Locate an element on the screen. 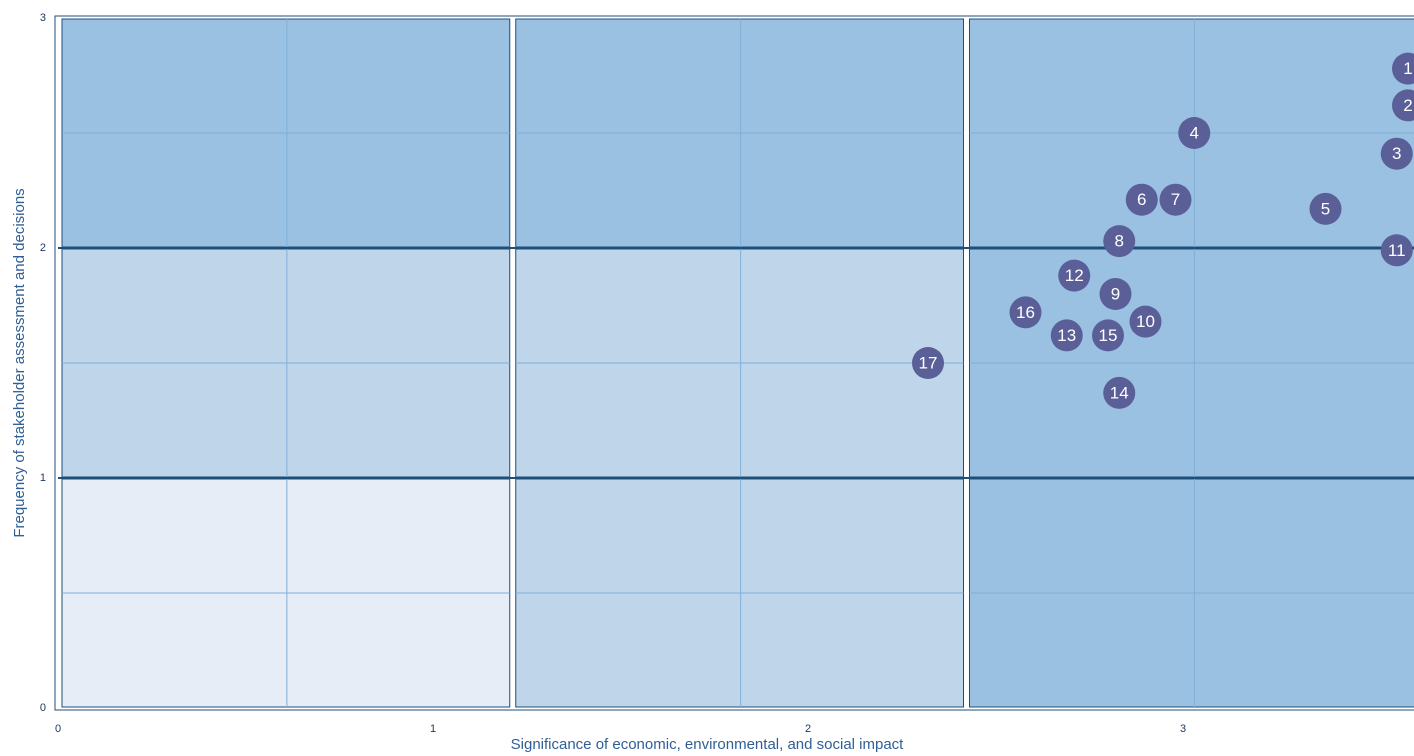 This screenshot has height=756, width=1414. point-label: 8 is located at coordinates (1119, 241).